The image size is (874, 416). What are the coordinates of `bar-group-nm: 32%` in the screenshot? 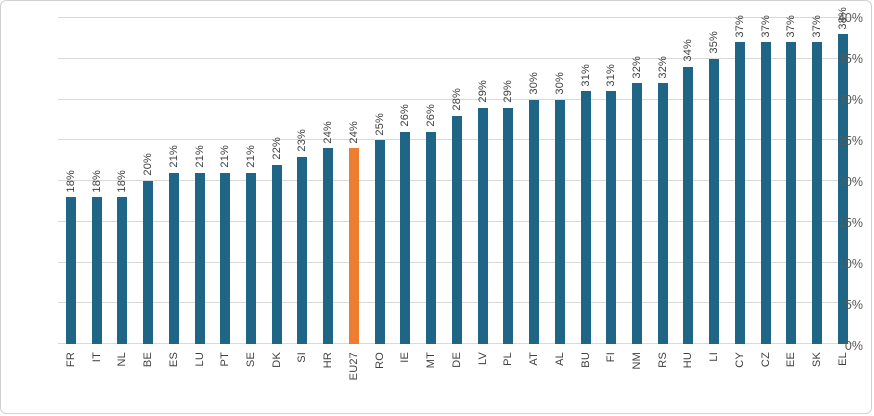 It's located at (637, 181).